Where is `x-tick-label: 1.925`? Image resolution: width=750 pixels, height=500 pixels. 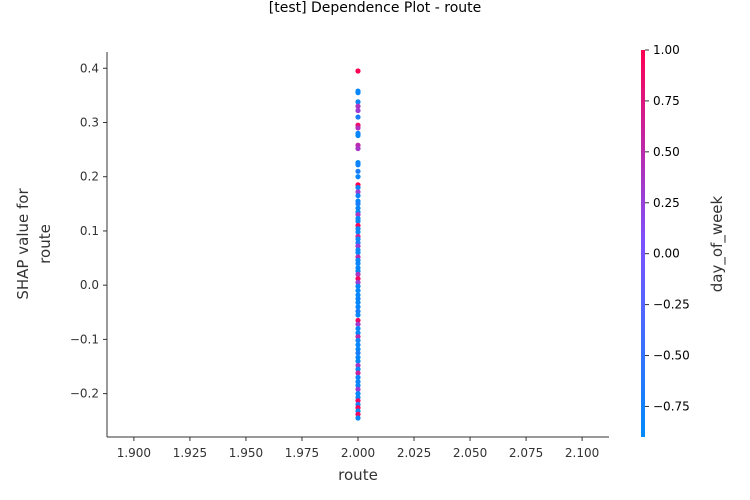
x-tick-label: 1.925 is located at coordinates (190, 453).